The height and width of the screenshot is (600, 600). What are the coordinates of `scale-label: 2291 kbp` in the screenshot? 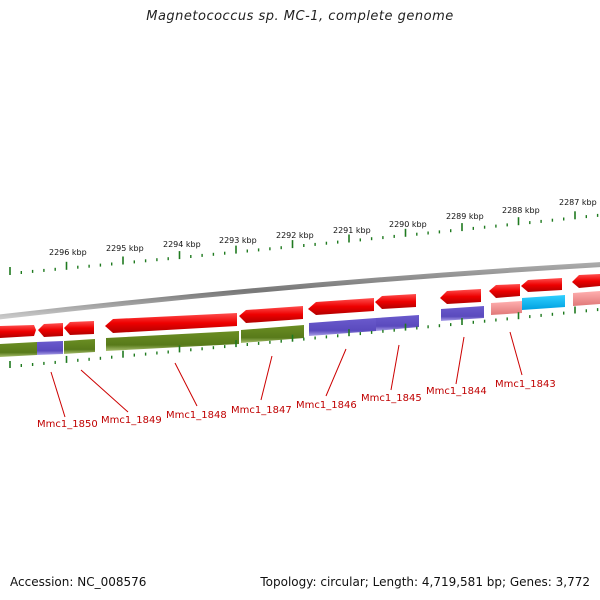 It's located at (352, 230).